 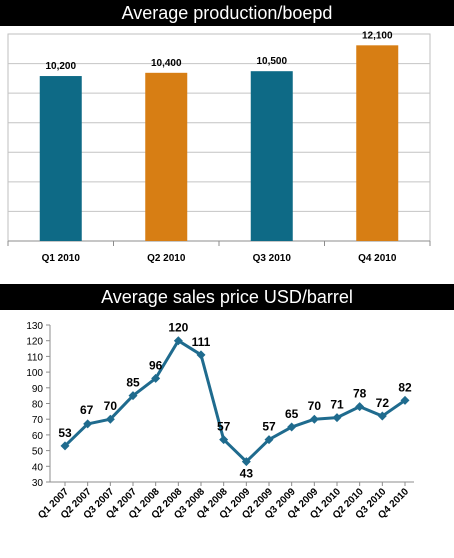 I want to click on bar-value-label: 10,200, so click(x=60, y=66).